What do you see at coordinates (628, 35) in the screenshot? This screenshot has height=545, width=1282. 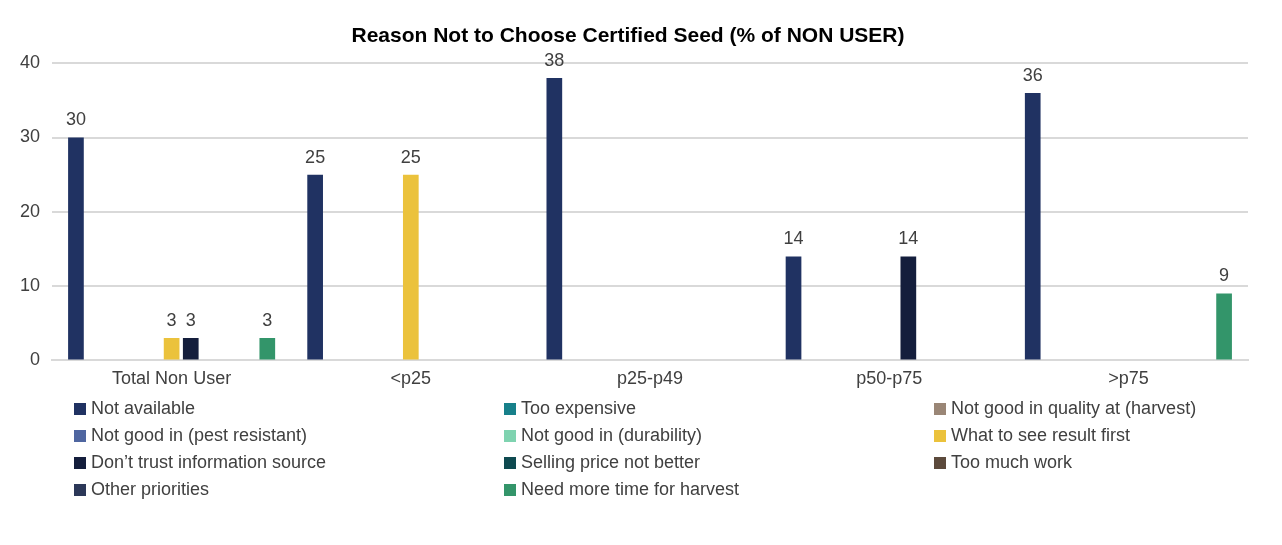 I see `chart-title: Reason Not to Choose Certified Seed (% of NON USER)` at bounding box center [628, 35].